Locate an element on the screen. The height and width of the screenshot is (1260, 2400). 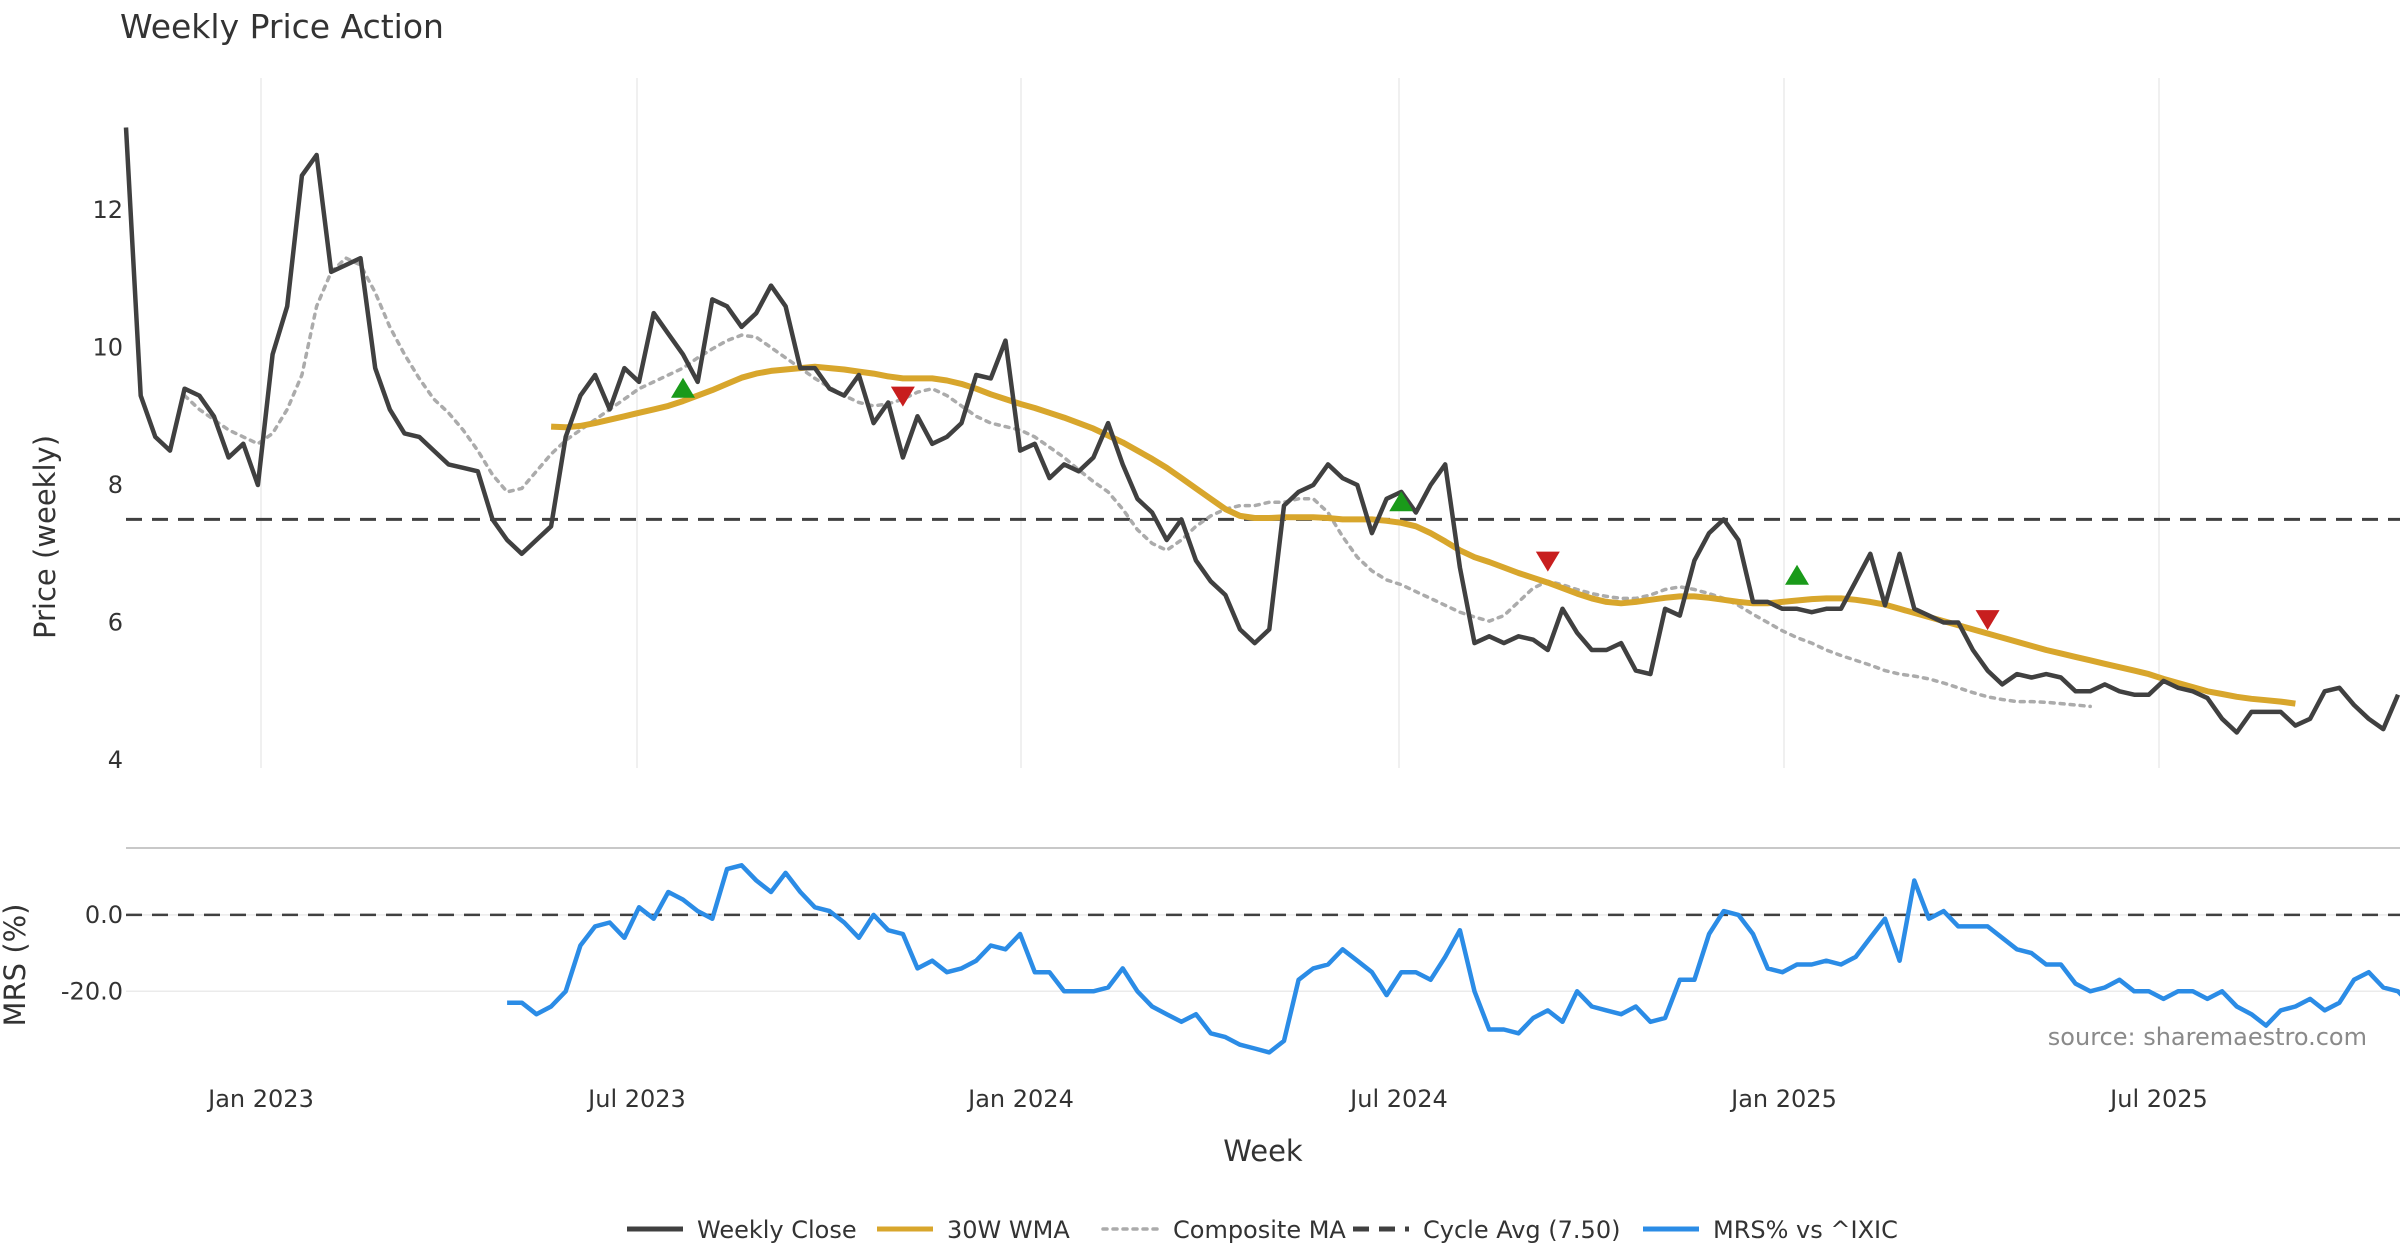
legend-label: Weekly Close is located at coordinates (777, 1230).